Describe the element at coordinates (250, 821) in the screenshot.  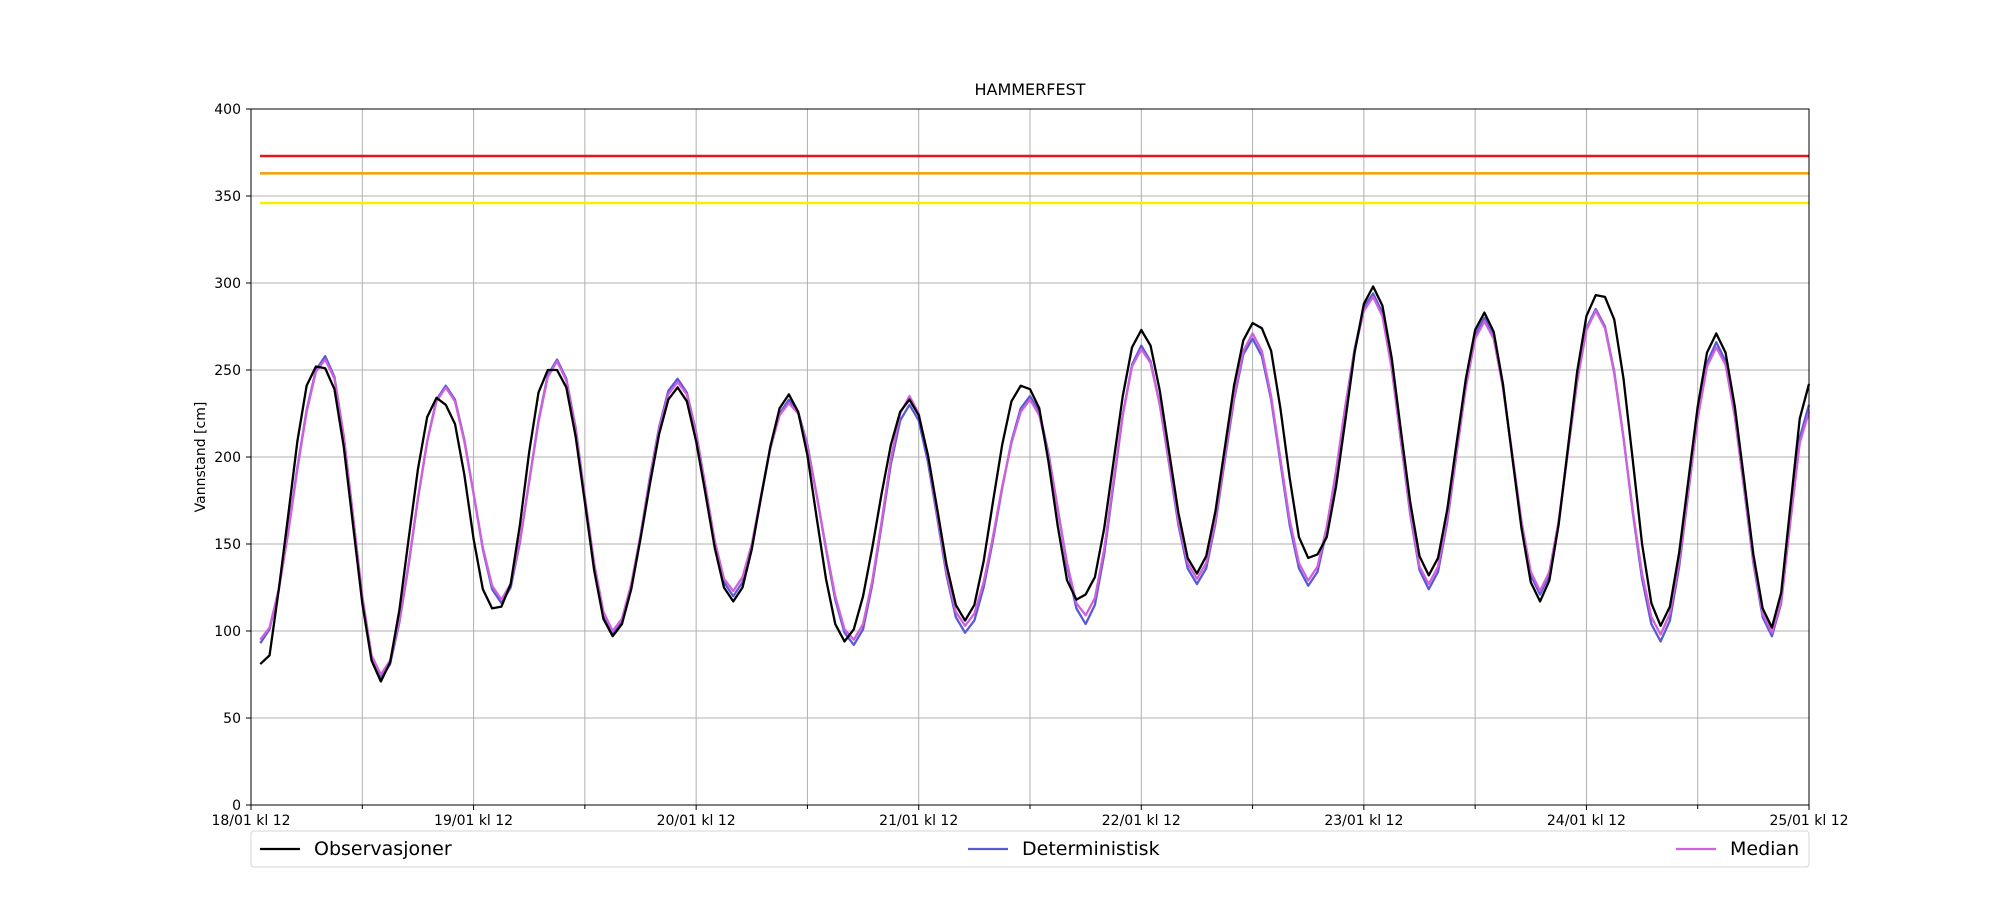
I see `x-tick-label: 18/01 kl 12` at that location.